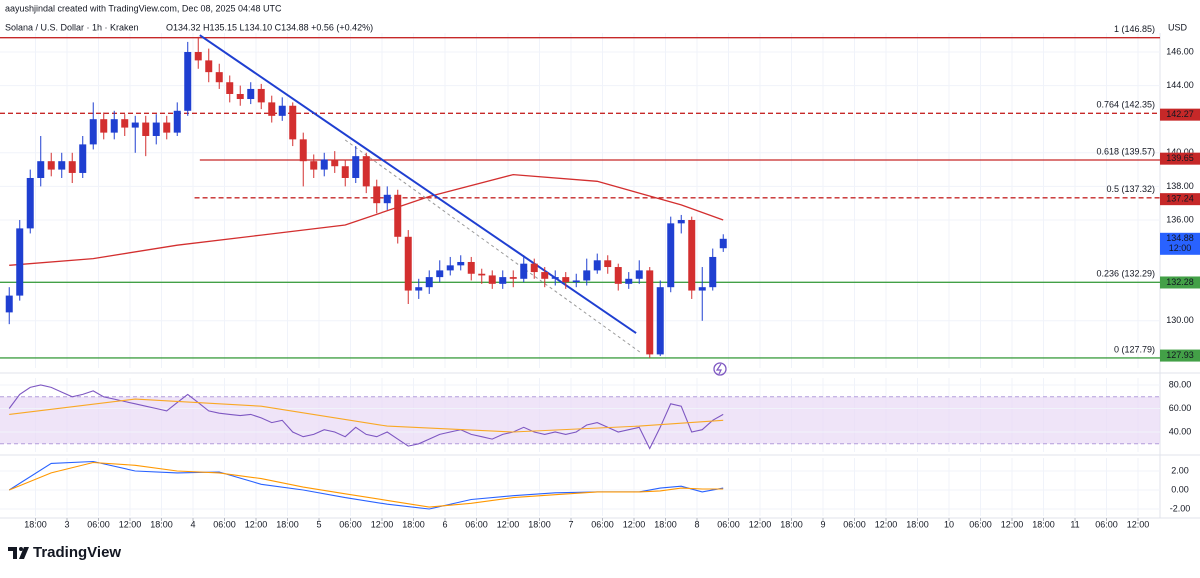  Describe the element at coordinates (1134, 349) in the screenshot. I see `fib-label: 0 (127.79)` at that location.